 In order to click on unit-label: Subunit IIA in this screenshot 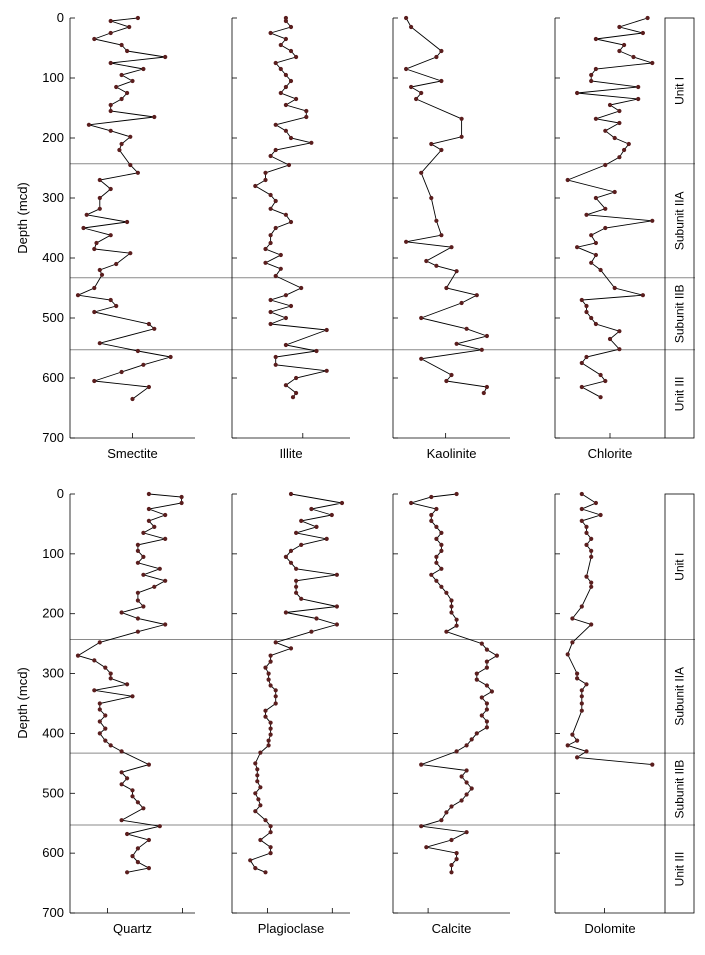, I will do `click(680, 220)`.